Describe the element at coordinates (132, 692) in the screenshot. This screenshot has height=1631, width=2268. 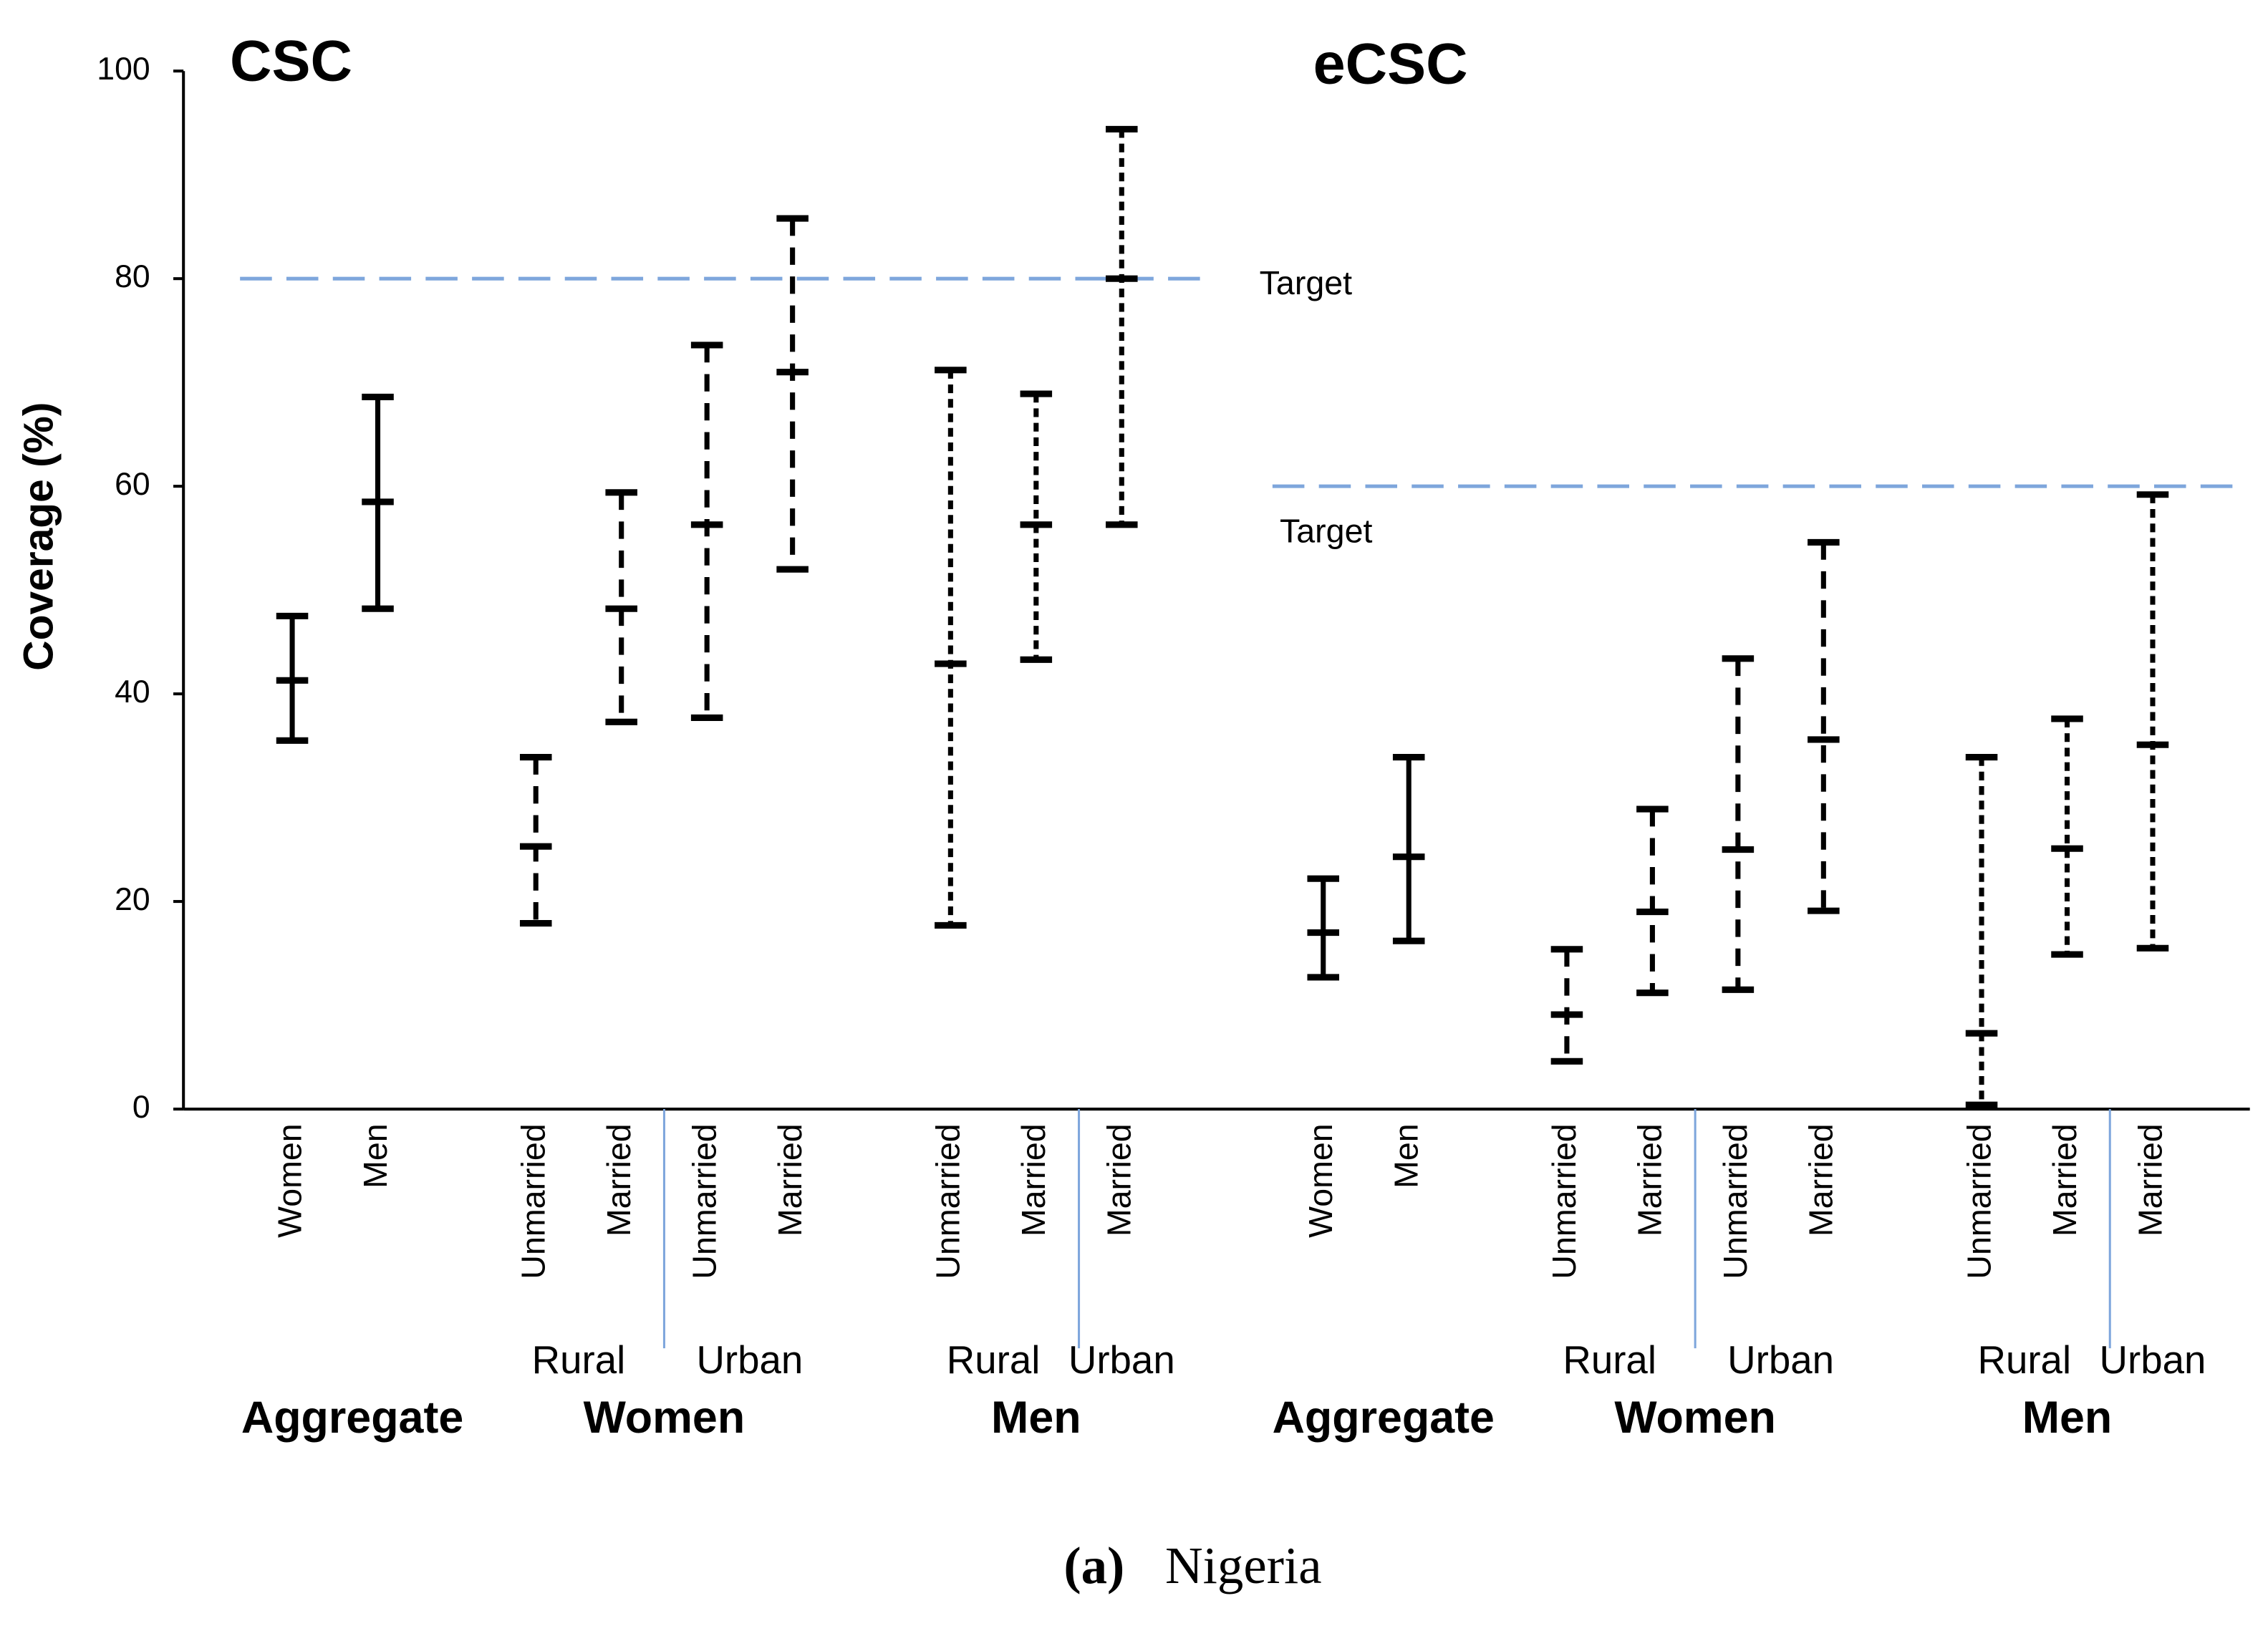
I see `y-tick-label: 40` at that location.